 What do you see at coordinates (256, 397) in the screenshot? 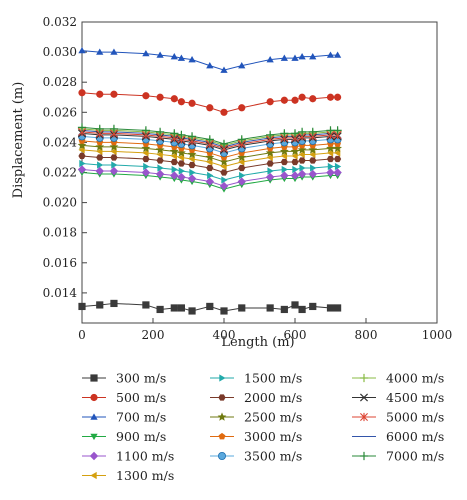
I see `legend-item: 2000 m/s` at bounding box center [256, 397].